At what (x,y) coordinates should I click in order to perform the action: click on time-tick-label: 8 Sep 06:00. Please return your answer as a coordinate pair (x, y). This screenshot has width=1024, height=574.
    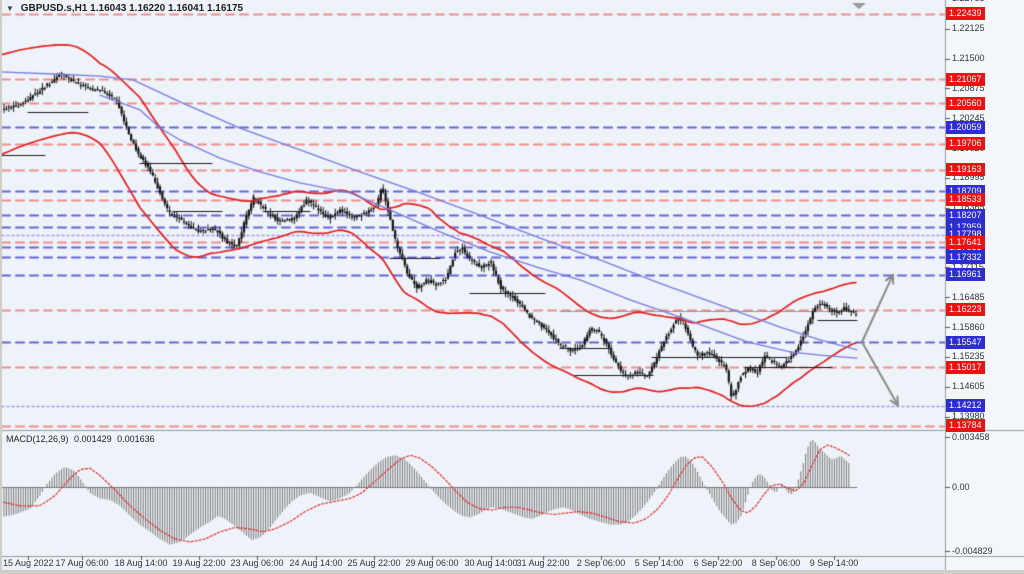
    Looking at the image, I should click on (776, 563).